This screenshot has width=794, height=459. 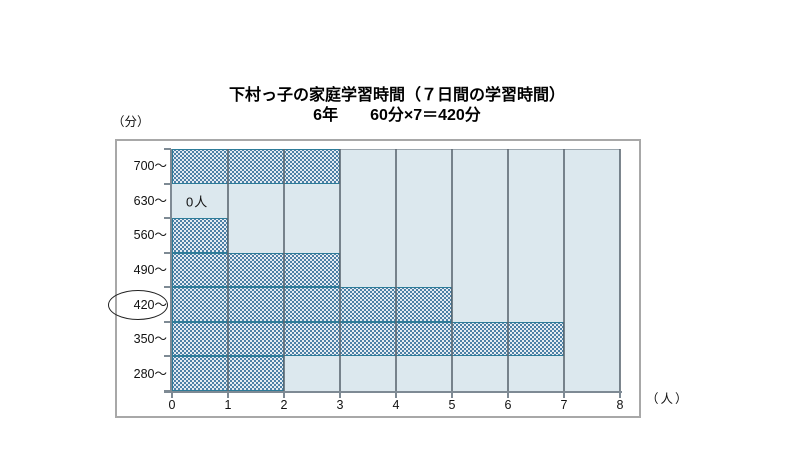 What do you see at coordinates (150, 270) in the screenshot?
I see `y-axis-label-490～: 490～` at bounding box center [150, 270].